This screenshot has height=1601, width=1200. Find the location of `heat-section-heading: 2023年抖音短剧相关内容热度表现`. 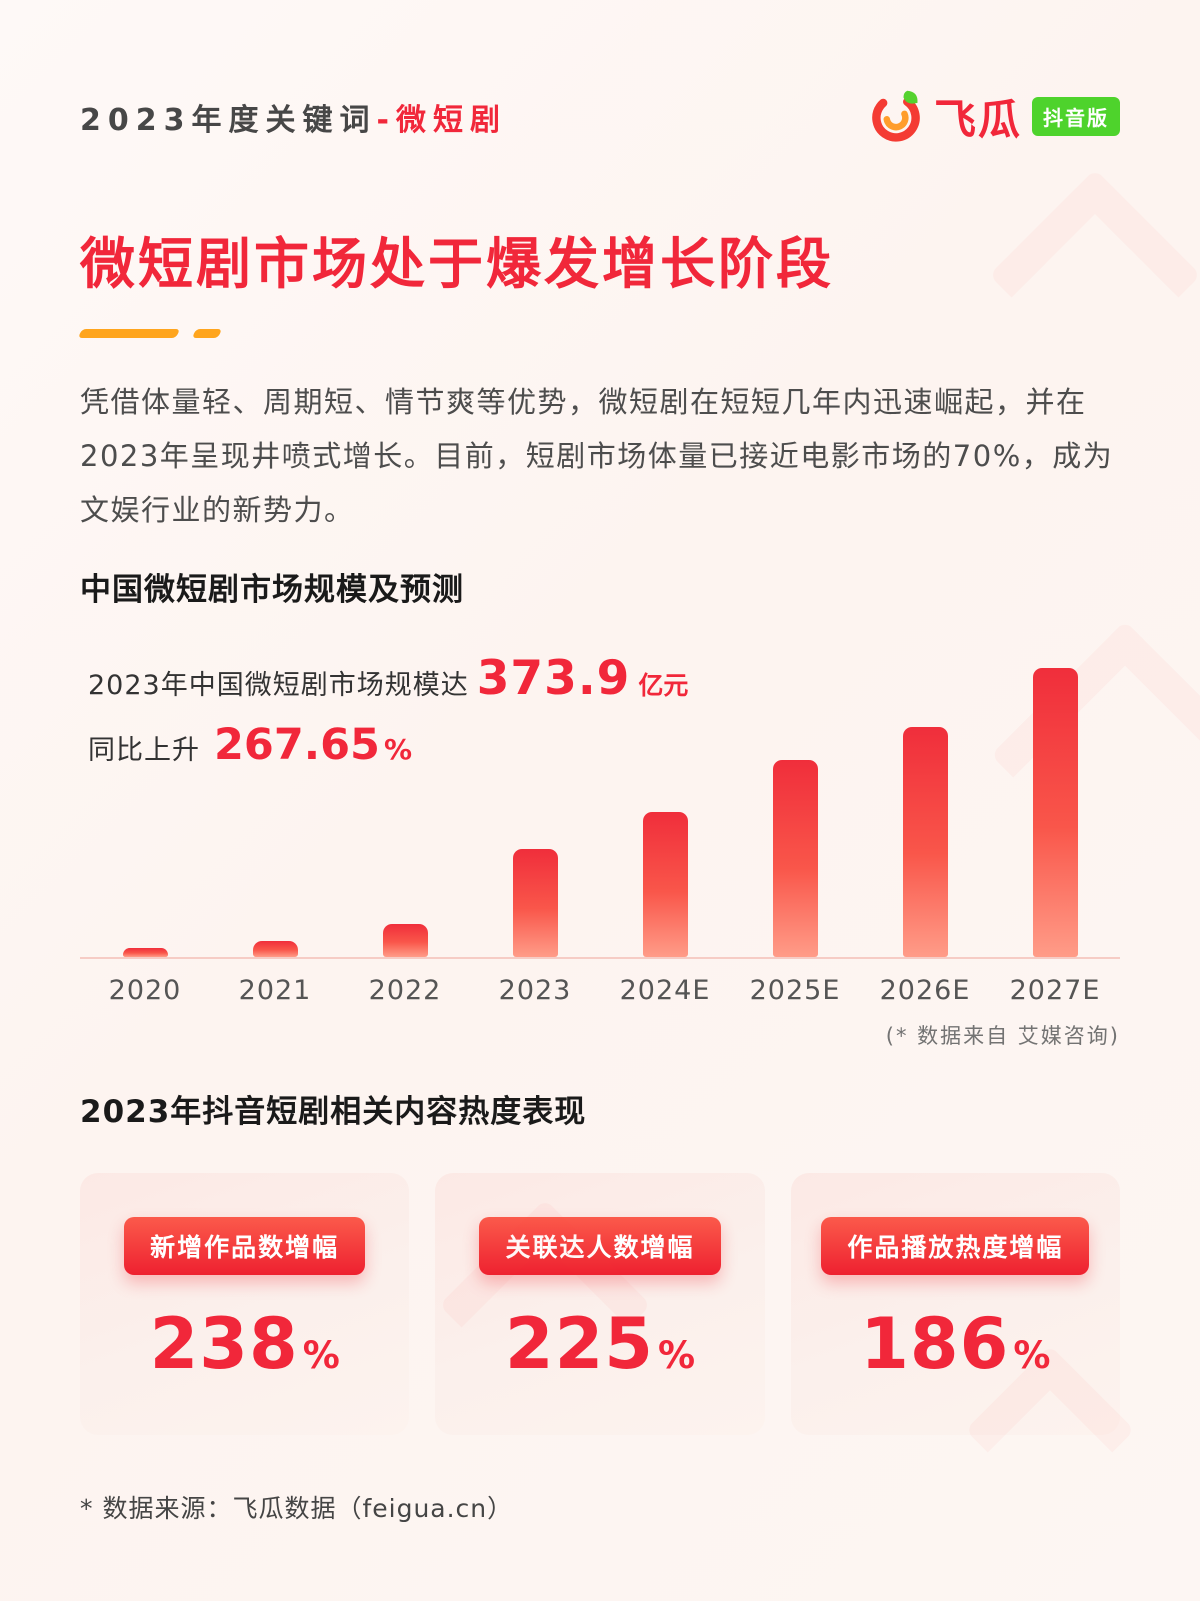

heat-section-heading: 2023年抖音短剧相关内容热度表现 is located at coordinates (333, 1111).